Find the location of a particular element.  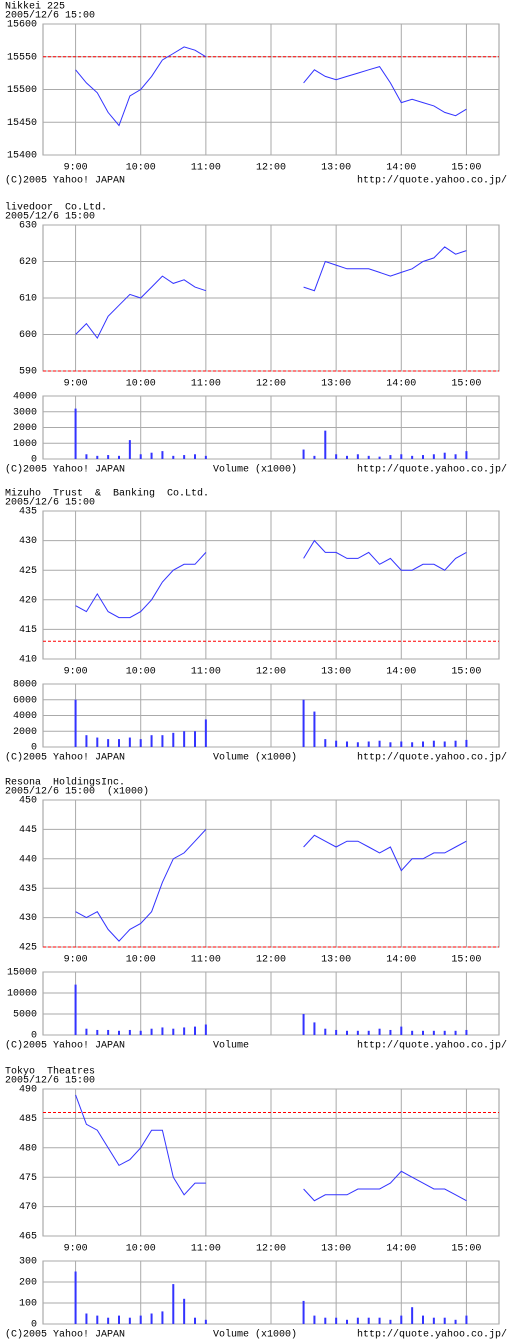

x-tick-label: 14:00 is located at coordinates (401, 1249).